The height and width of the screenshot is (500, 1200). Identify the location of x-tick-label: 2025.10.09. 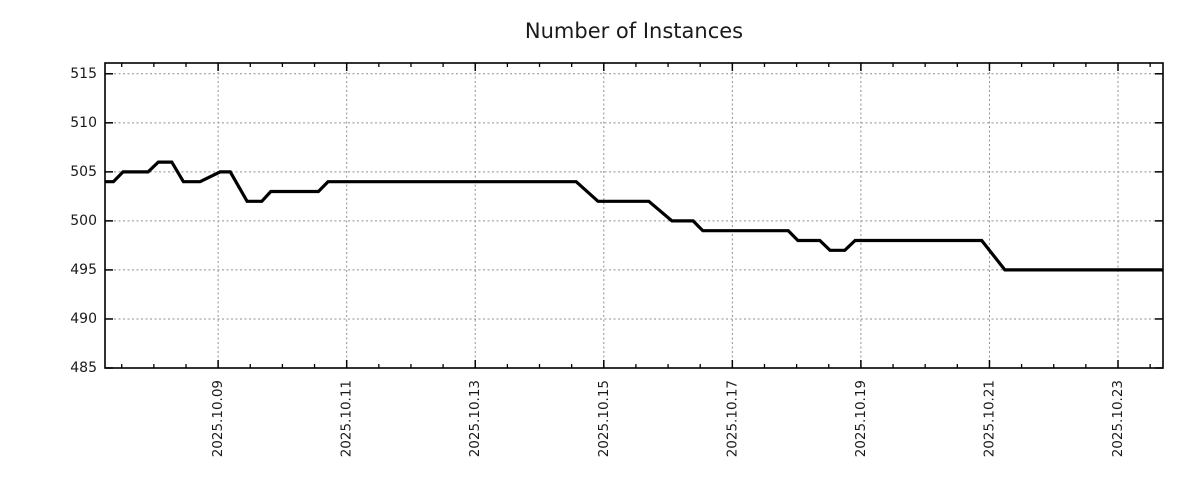
(218, 418).